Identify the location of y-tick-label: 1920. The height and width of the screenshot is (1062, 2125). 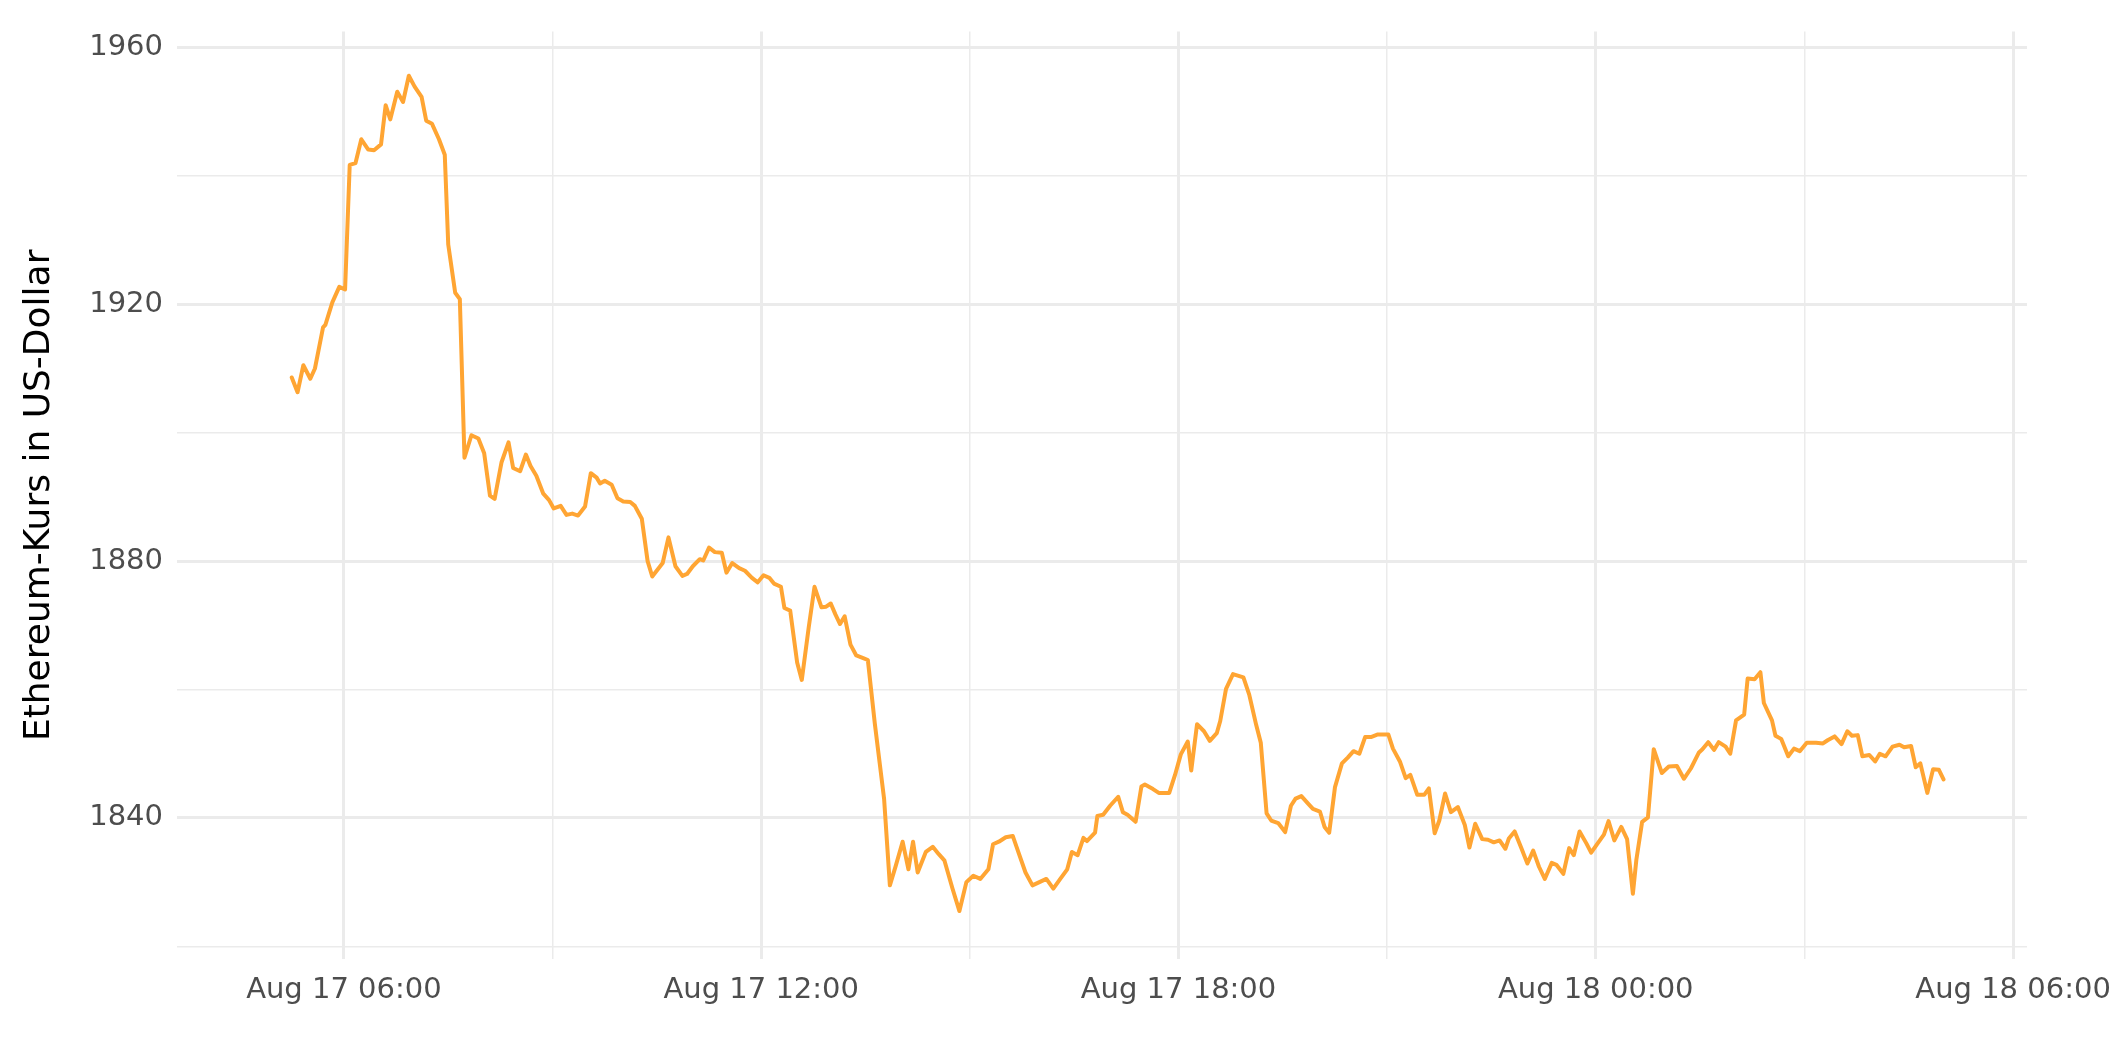
(126, 301).